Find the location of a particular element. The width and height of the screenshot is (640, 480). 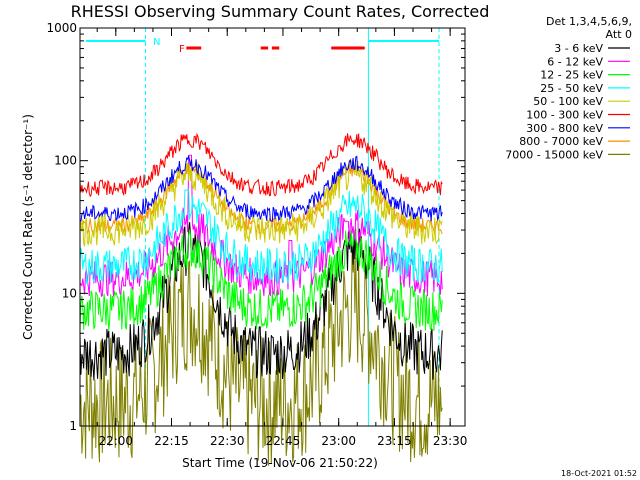

x-tick-label-4: 23:00 is located at coordinates (338, 441).